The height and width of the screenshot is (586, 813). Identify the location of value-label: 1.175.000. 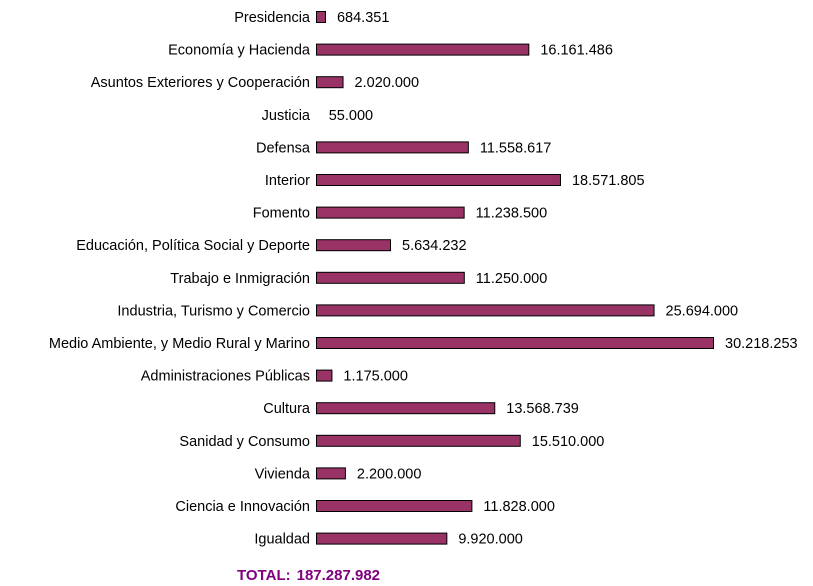
(375, 377).